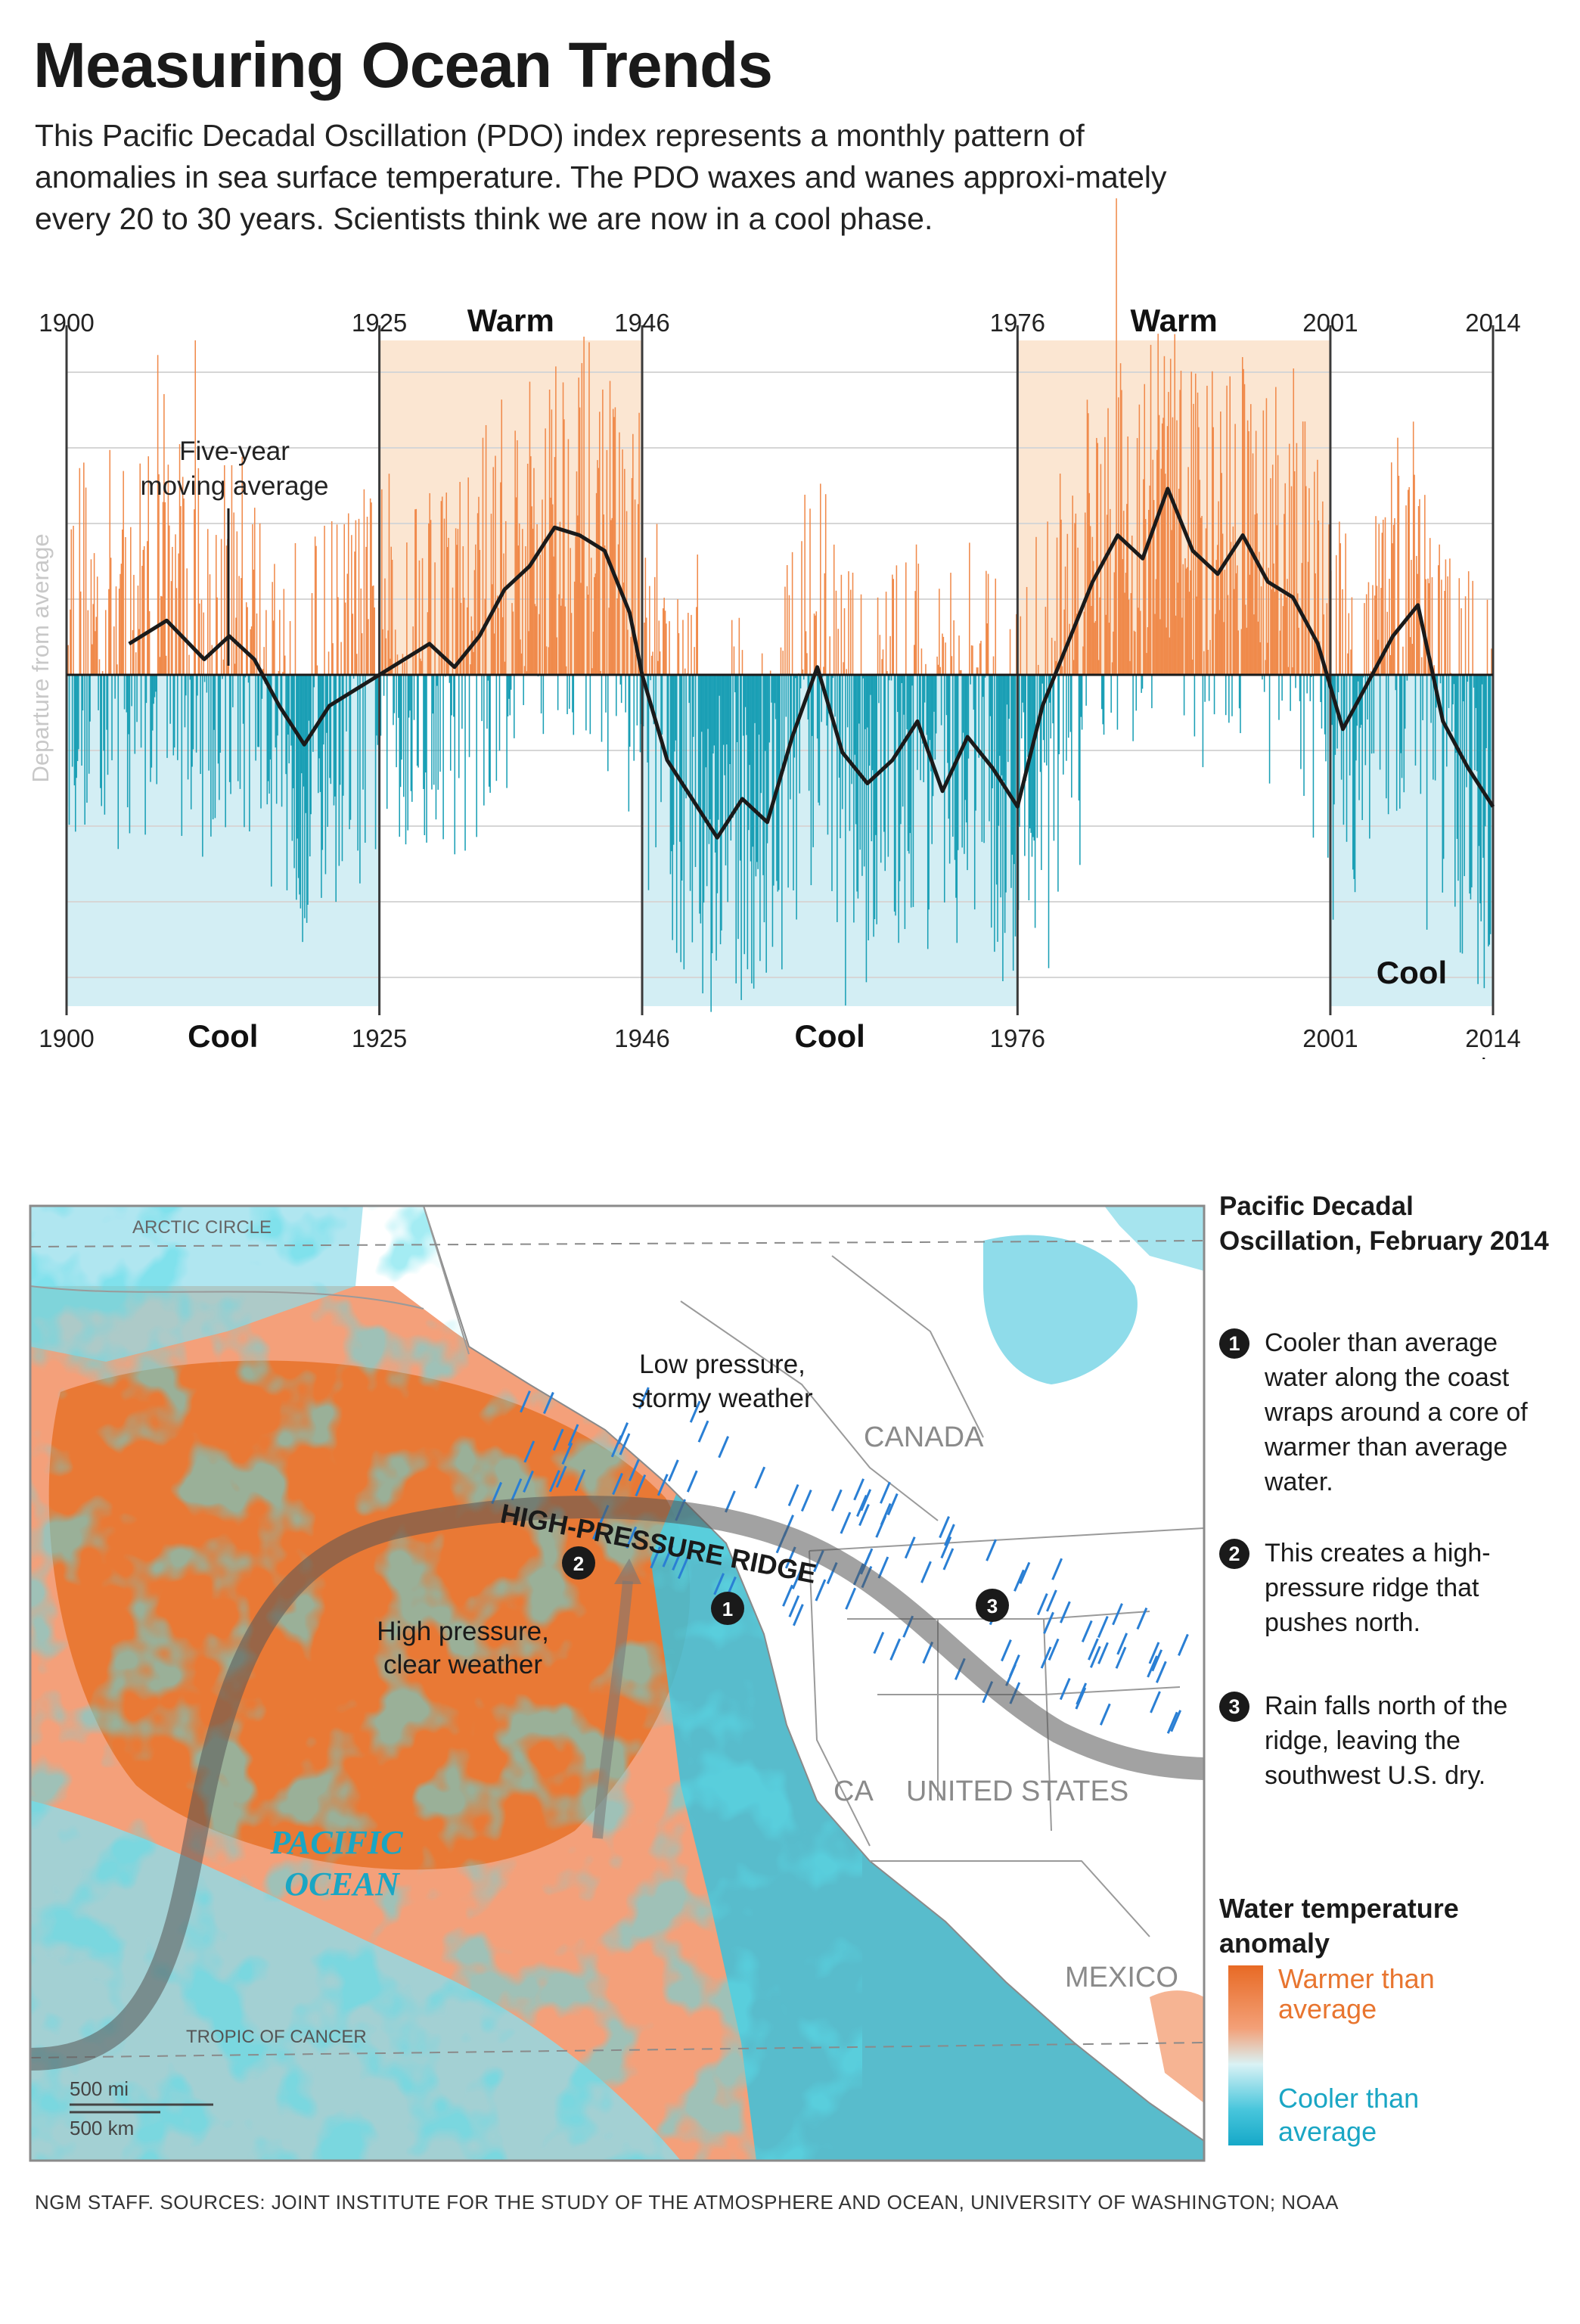 This screenshot has height=2324, width=1580. I want to click on moving-average-line, so click(811, 663).